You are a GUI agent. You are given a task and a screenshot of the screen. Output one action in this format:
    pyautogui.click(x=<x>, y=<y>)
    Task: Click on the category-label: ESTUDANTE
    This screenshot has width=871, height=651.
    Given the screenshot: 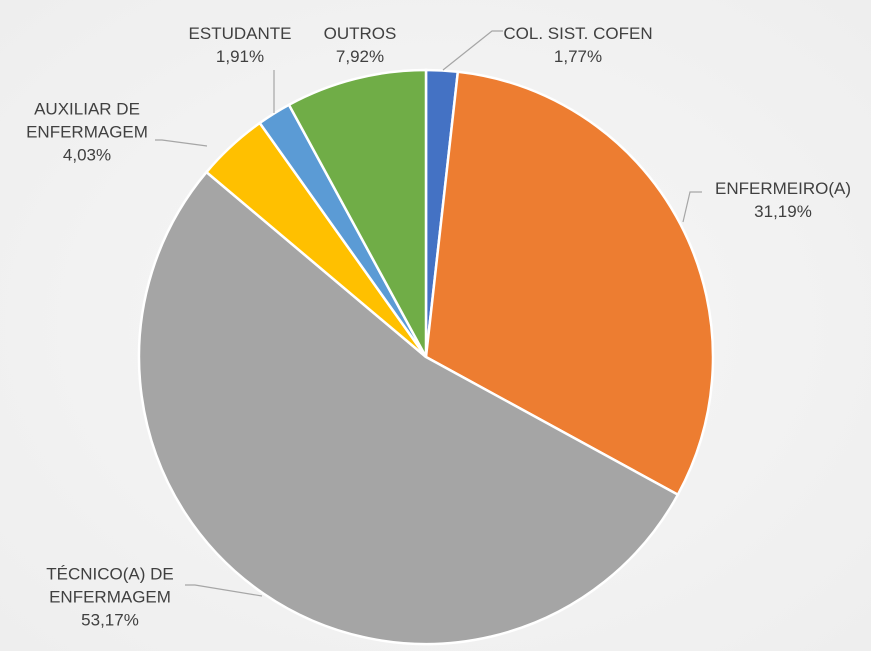 What is the action you would take?
    pyautogui.click(x=240, y=33)
    